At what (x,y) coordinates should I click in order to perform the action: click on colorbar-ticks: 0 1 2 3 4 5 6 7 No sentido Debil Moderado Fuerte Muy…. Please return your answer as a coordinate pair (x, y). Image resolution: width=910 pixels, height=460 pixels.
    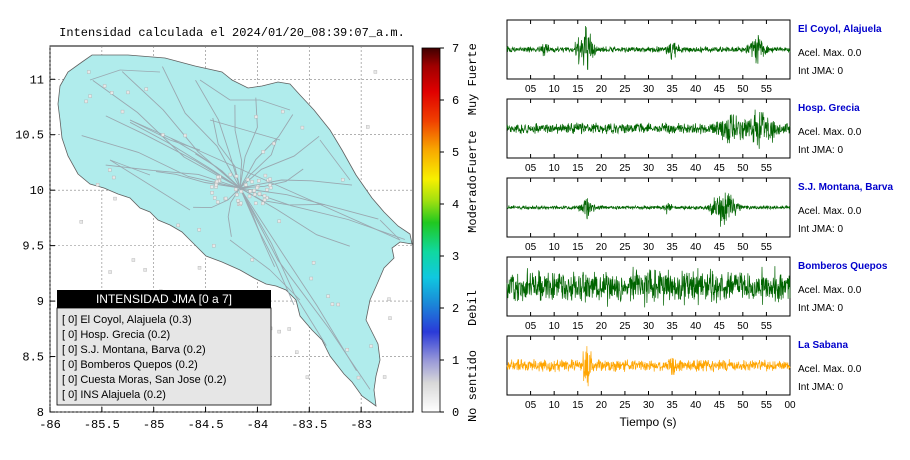
    Looking at the image, I should click on (460, 232).